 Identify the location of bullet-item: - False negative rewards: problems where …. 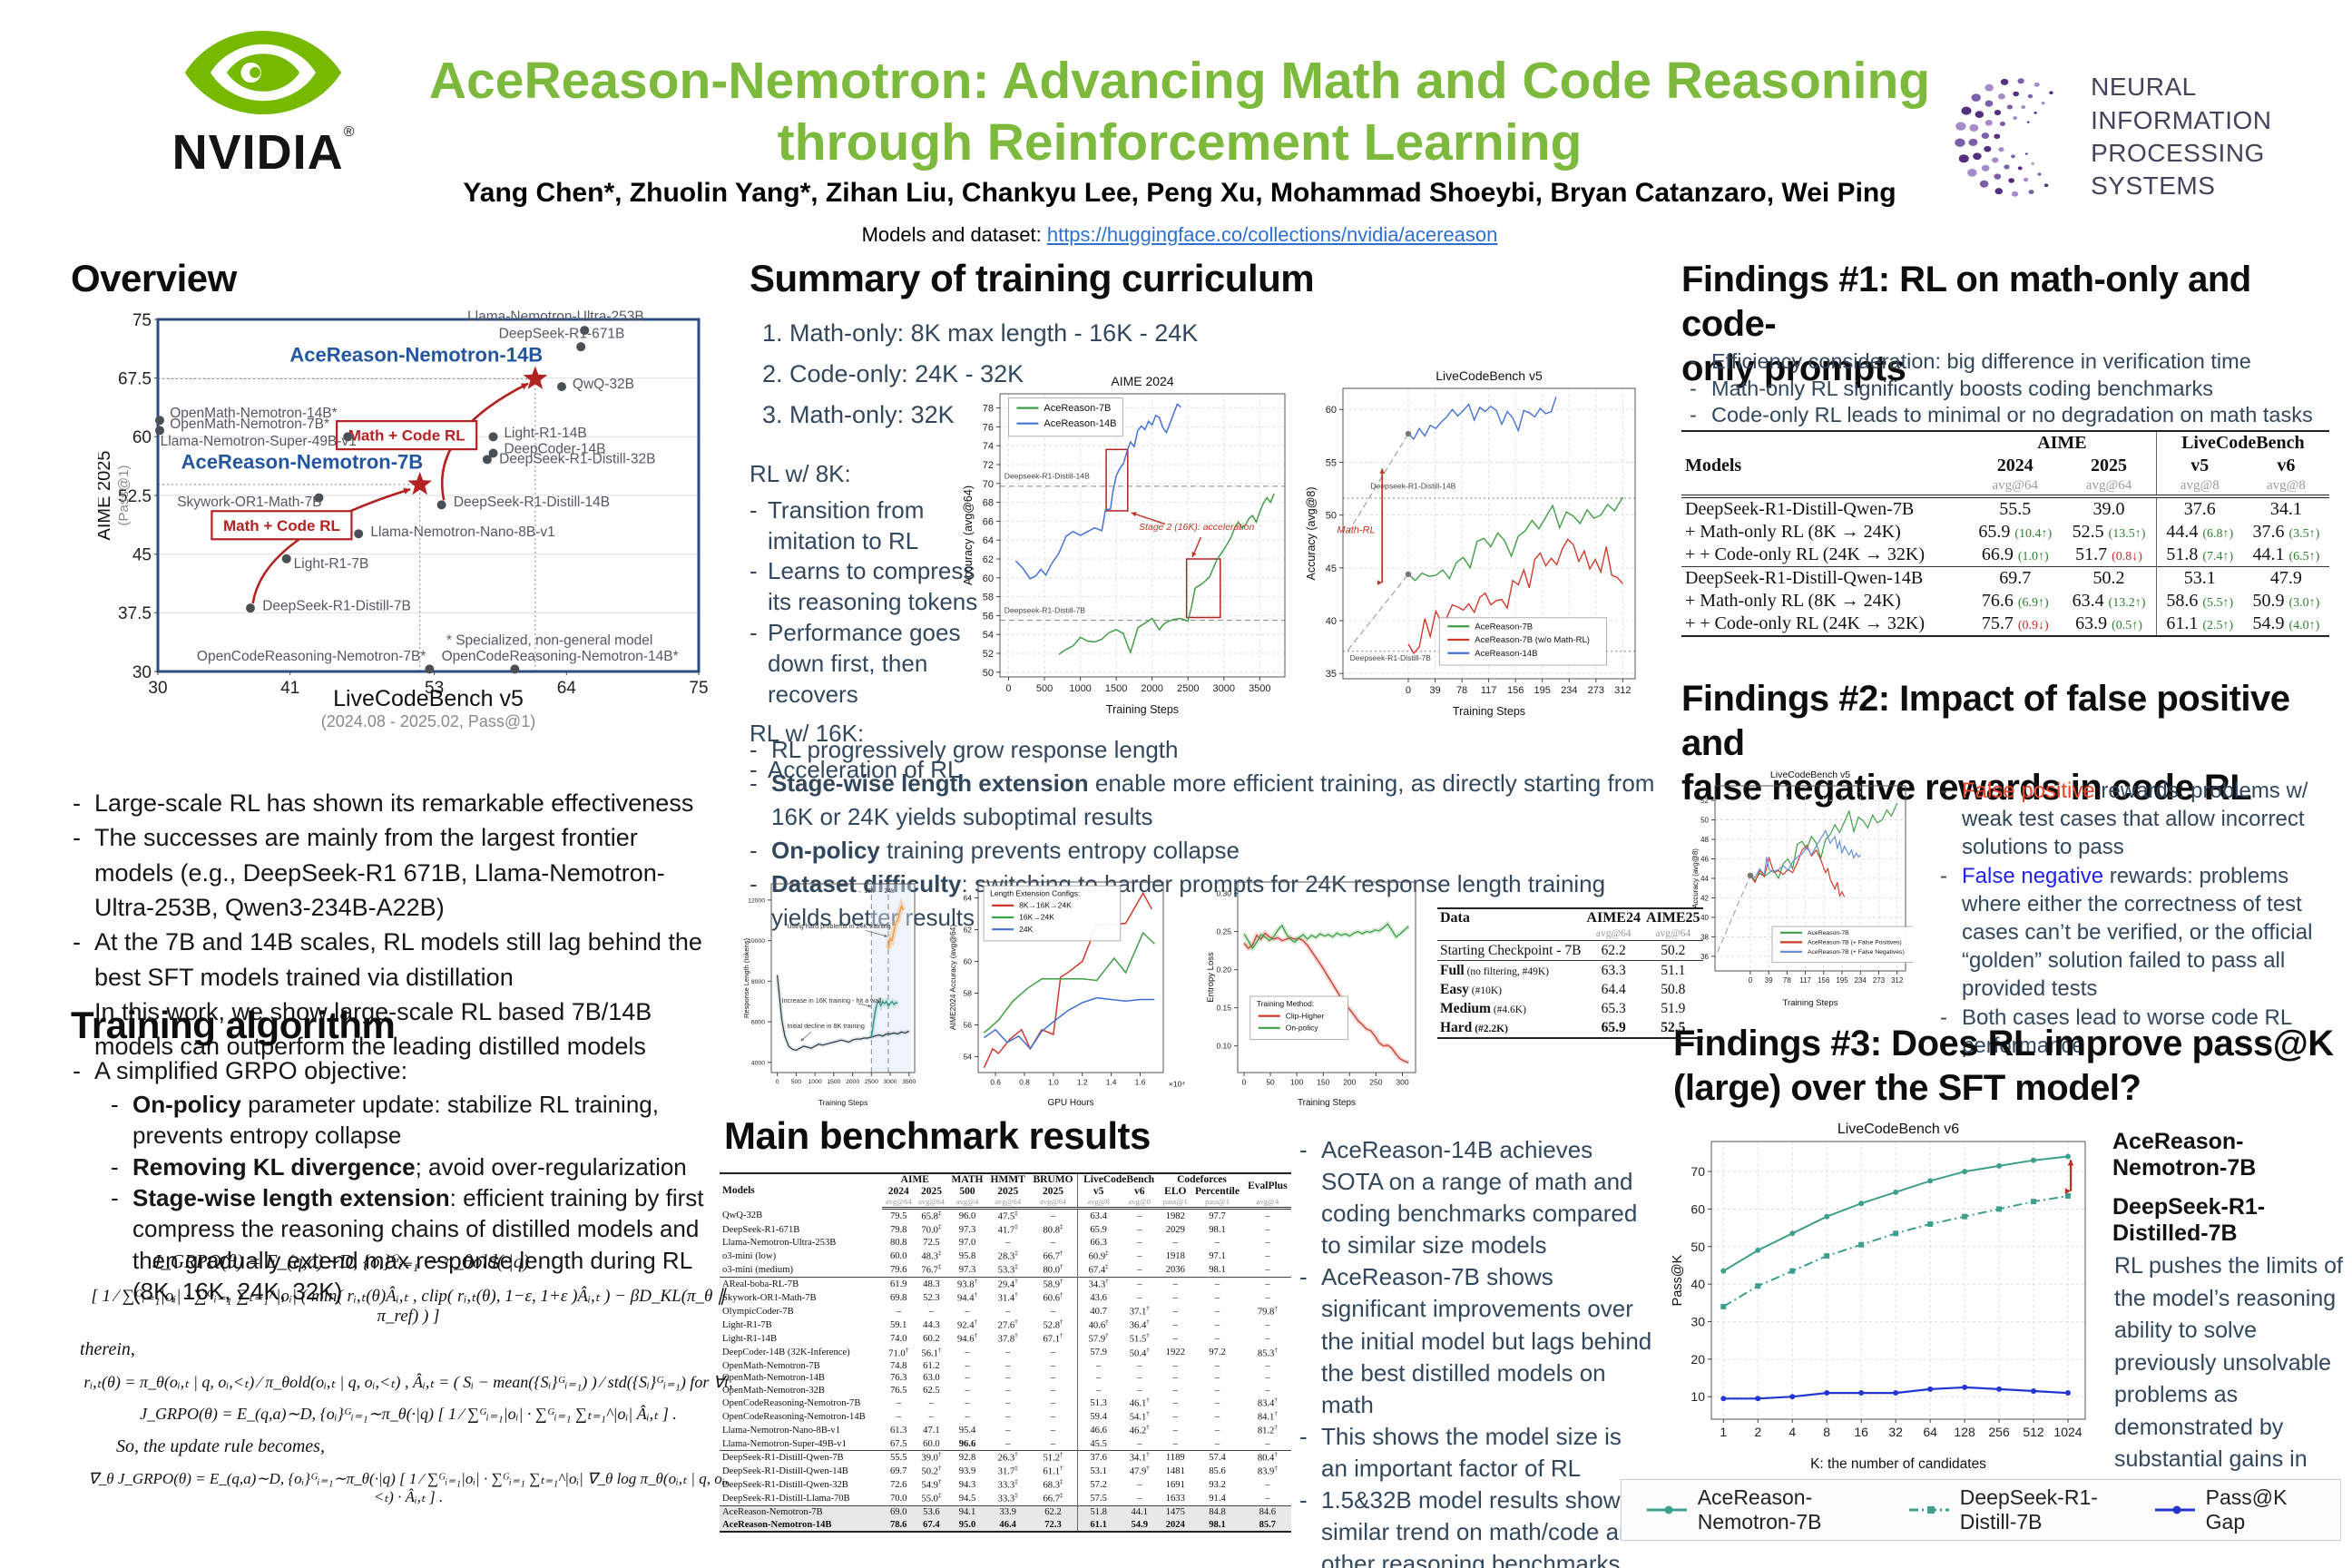
(2126, 932).